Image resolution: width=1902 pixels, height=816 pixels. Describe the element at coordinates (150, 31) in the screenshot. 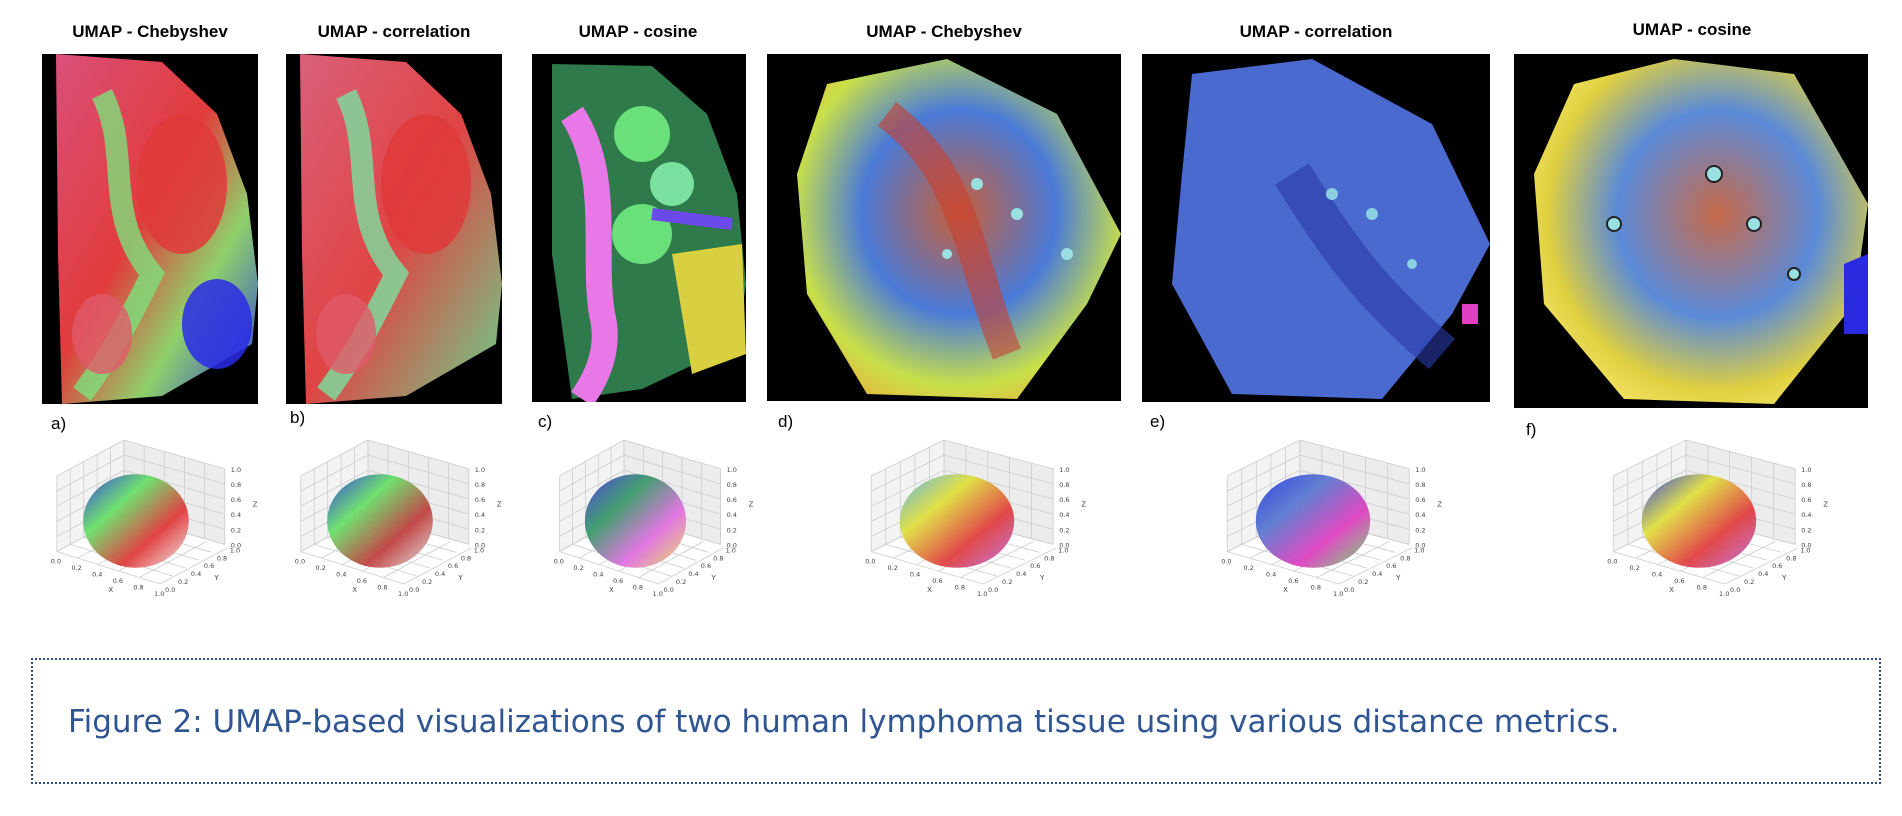

I see `panel-a-title: UMAP - Chebyshev` at that location.